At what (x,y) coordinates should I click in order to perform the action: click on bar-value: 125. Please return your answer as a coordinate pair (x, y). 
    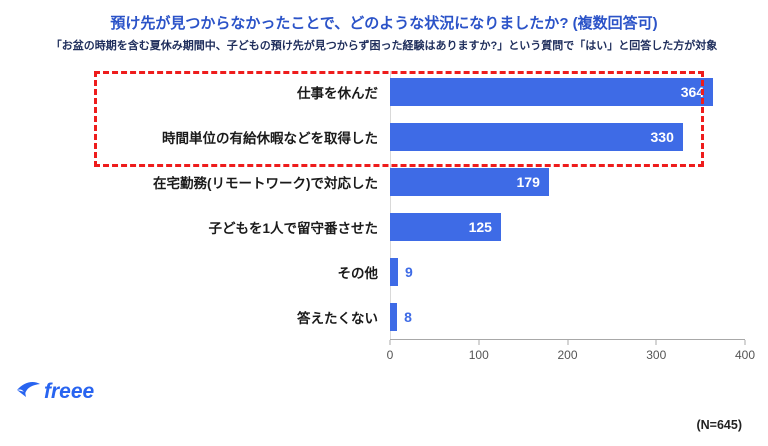
    Looking at the image, I should click on (480, 226).